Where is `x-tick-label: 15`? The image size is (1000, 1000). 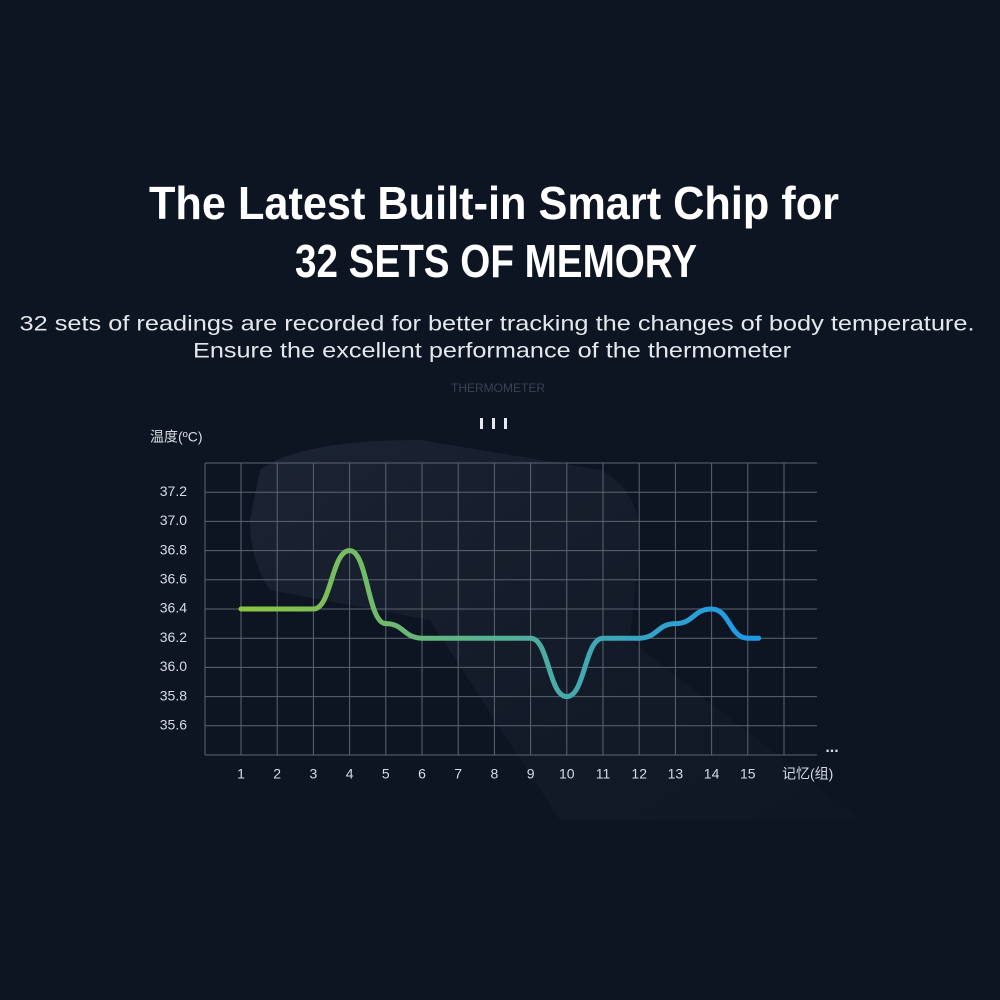 x-tick-label: 15 is located at coordinates (748, 774).